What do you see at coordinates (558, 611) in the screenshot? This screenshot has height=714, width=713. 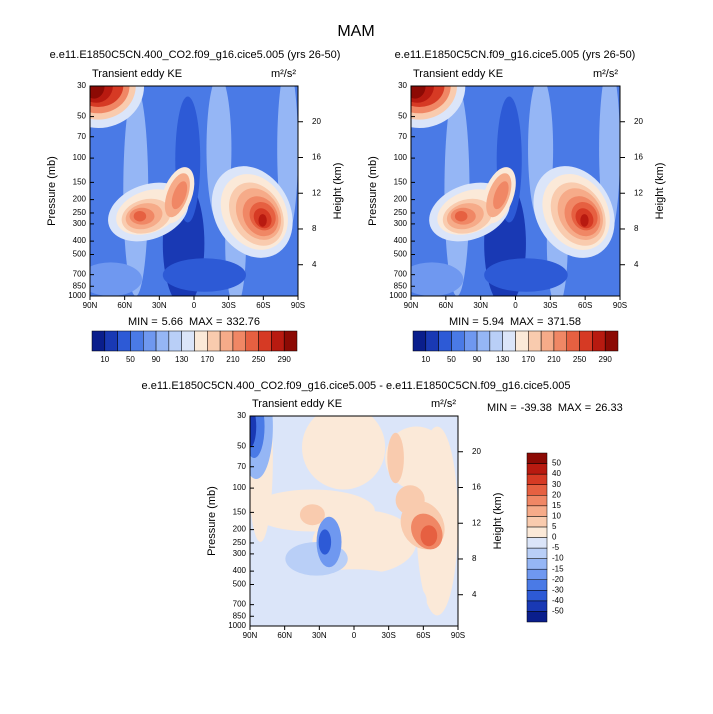 I see `colorbar-label: -50` at bounding box center [558, 611].